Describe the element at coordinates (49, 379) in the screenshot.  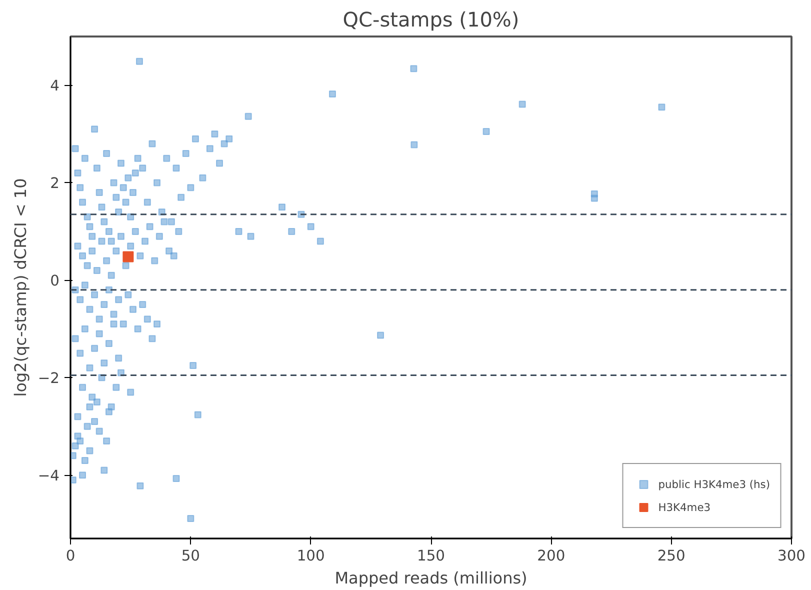
I see `y-tick-label: −2` at that location.